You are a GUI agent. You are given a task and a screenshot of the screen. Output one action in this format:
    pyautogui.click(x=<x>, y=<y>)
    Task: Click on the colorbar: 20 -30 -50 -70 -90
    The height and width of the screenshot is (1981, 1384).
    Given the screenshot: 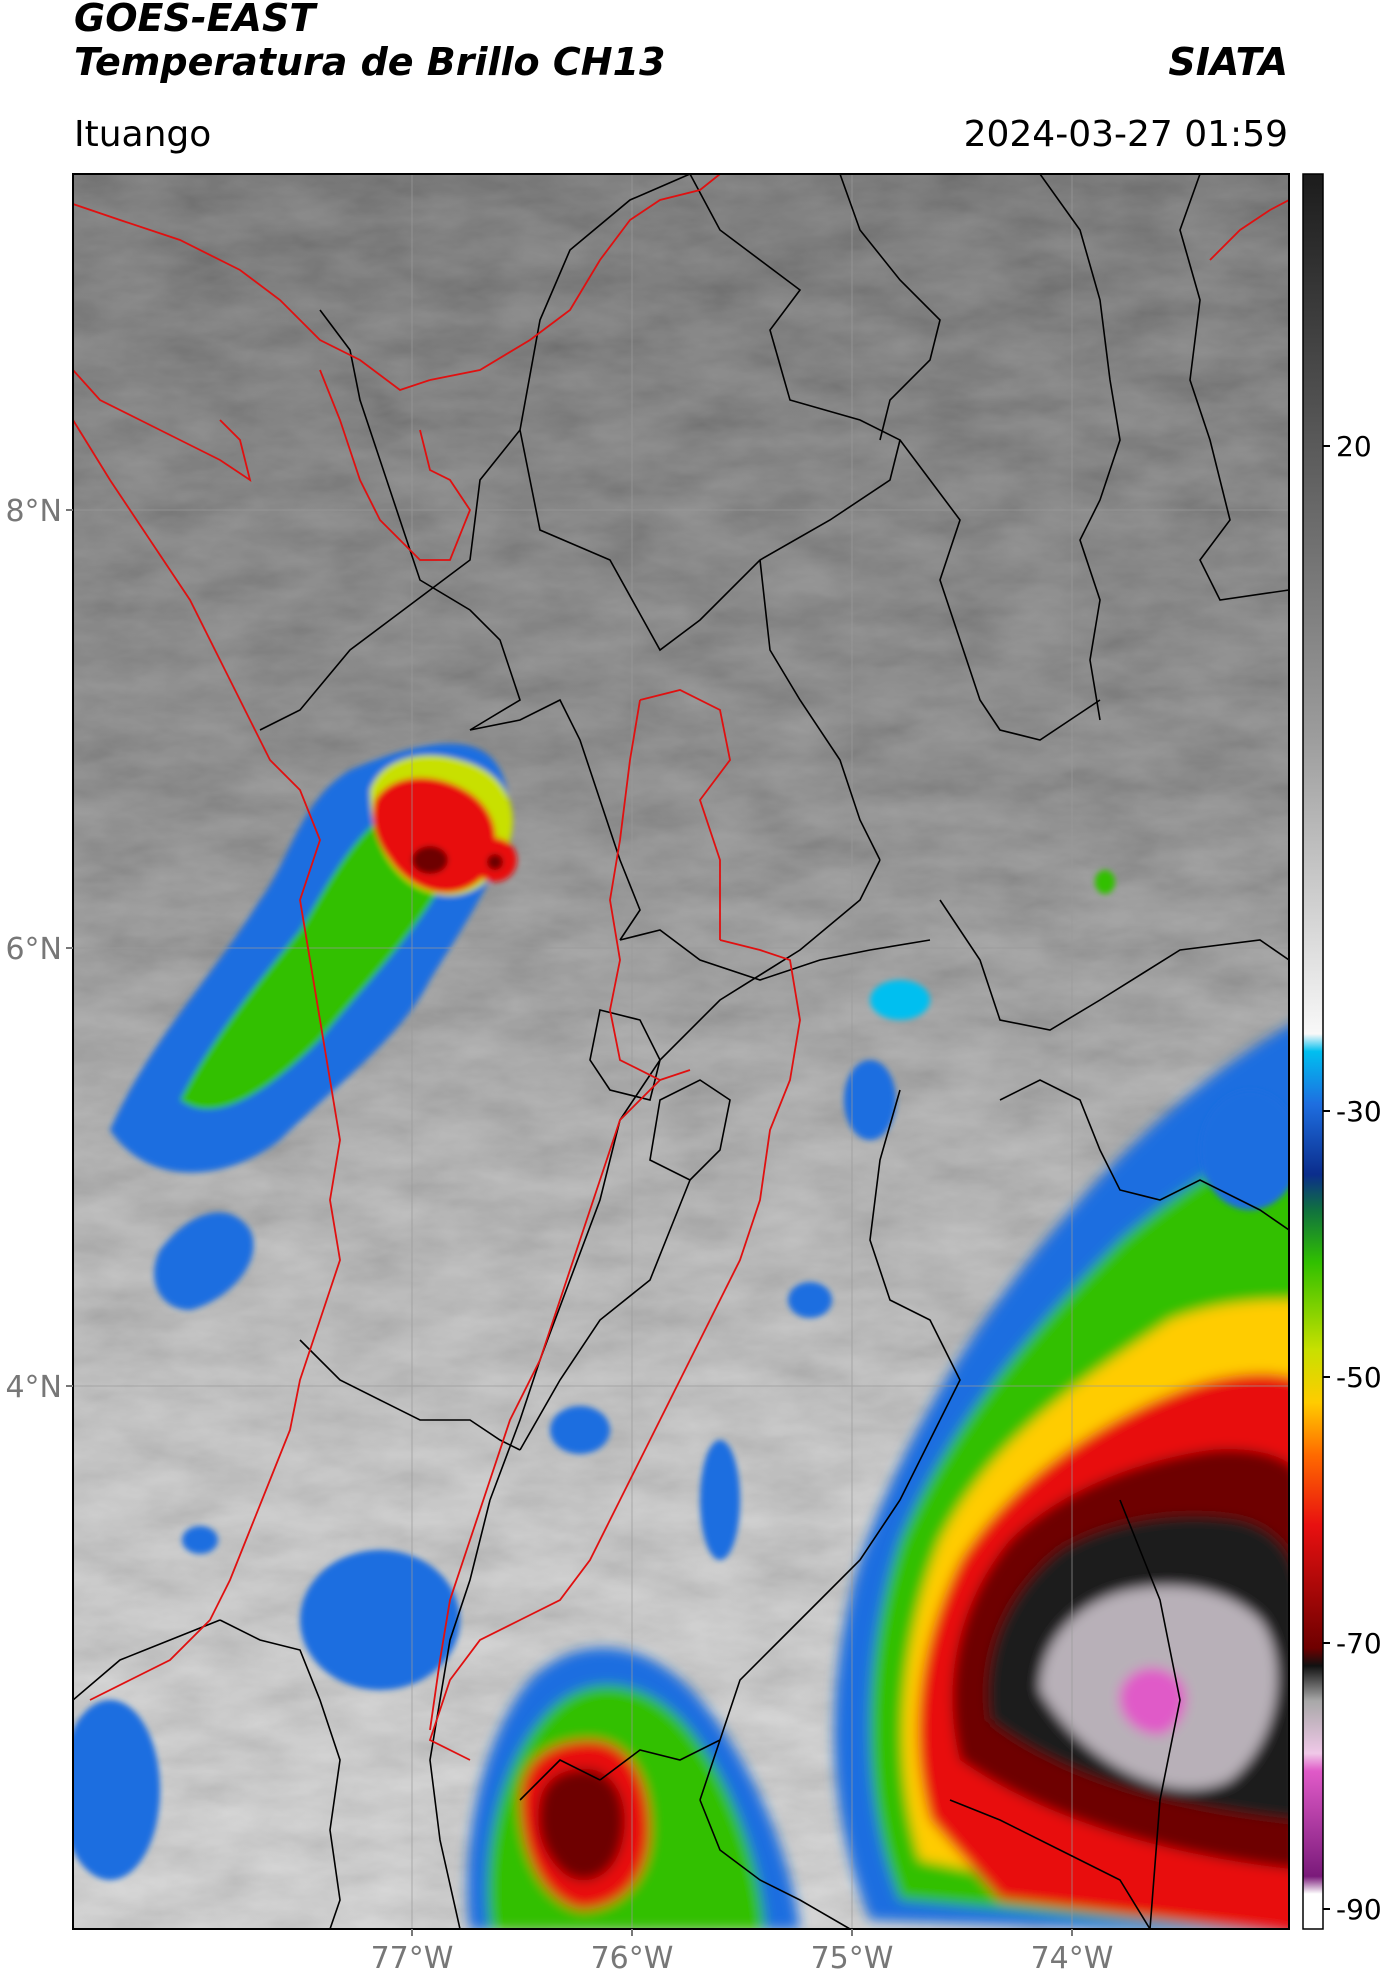 What is the action you would take?
    pyautogui.click(x=1342, y=1051)
    